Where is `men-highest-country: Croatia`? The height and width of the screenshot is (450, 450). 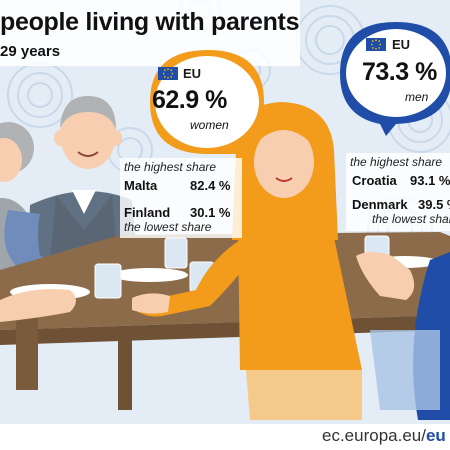
men-highest-country: Croatia is located at coordinates (374, 180).